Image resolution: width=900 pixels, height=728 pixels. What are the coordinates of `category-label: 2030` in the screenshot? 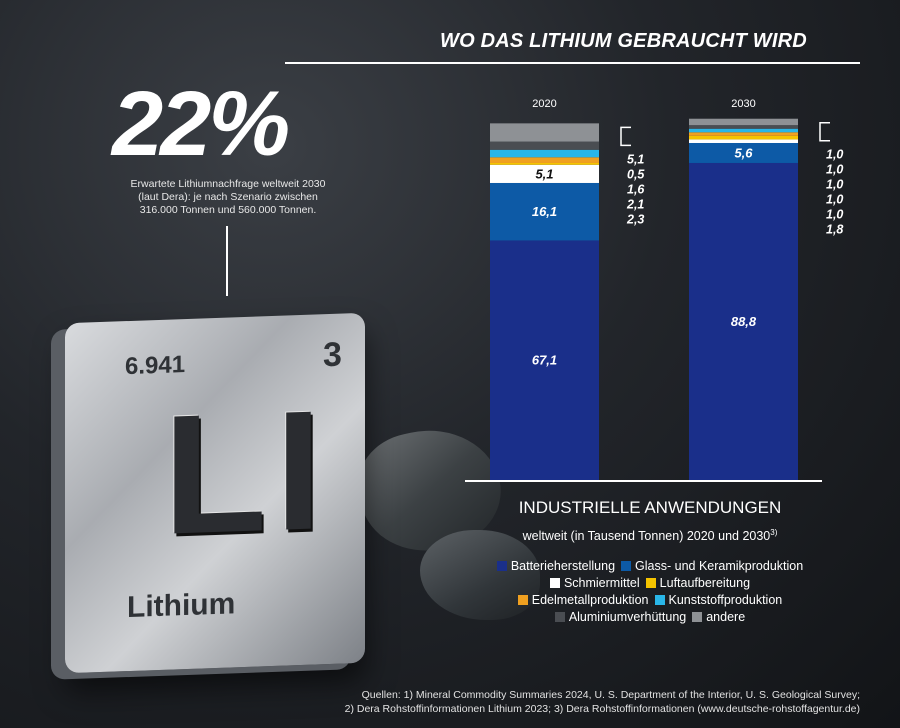 It's located at (743, 104).